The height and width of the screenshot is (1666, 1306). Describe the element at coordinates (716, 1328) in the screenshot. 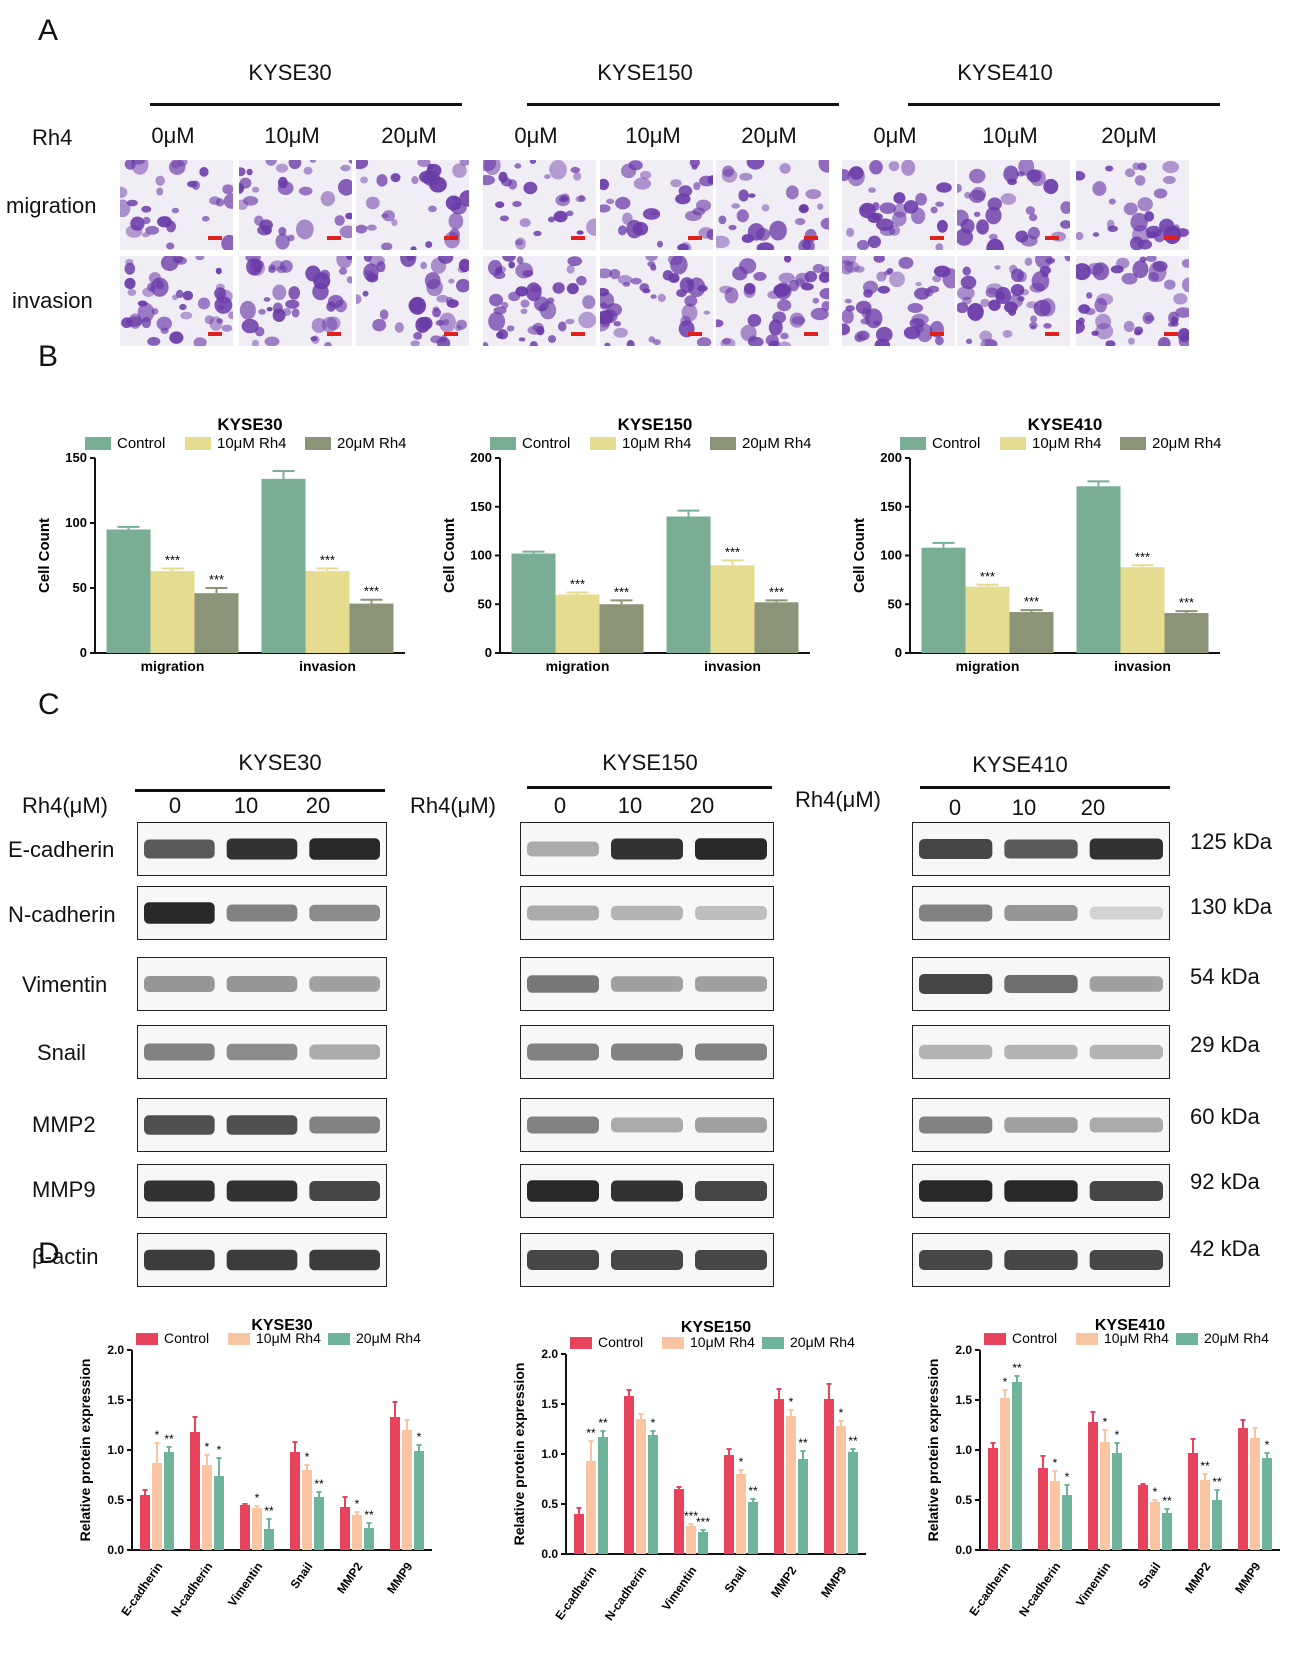

I see `chart-title: KYSE150` at that location.